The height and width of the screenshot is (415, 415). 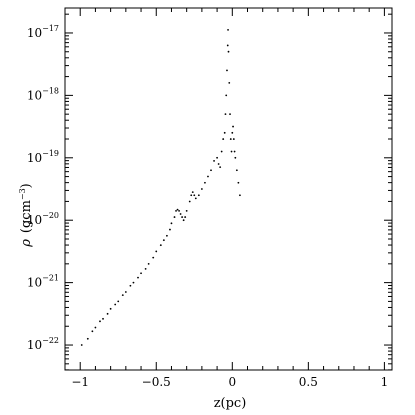 What do you see at coordinates (26, 185) in the screenshot?
I see `y-axis-unit-close: )` at bounding box center [26, 185].